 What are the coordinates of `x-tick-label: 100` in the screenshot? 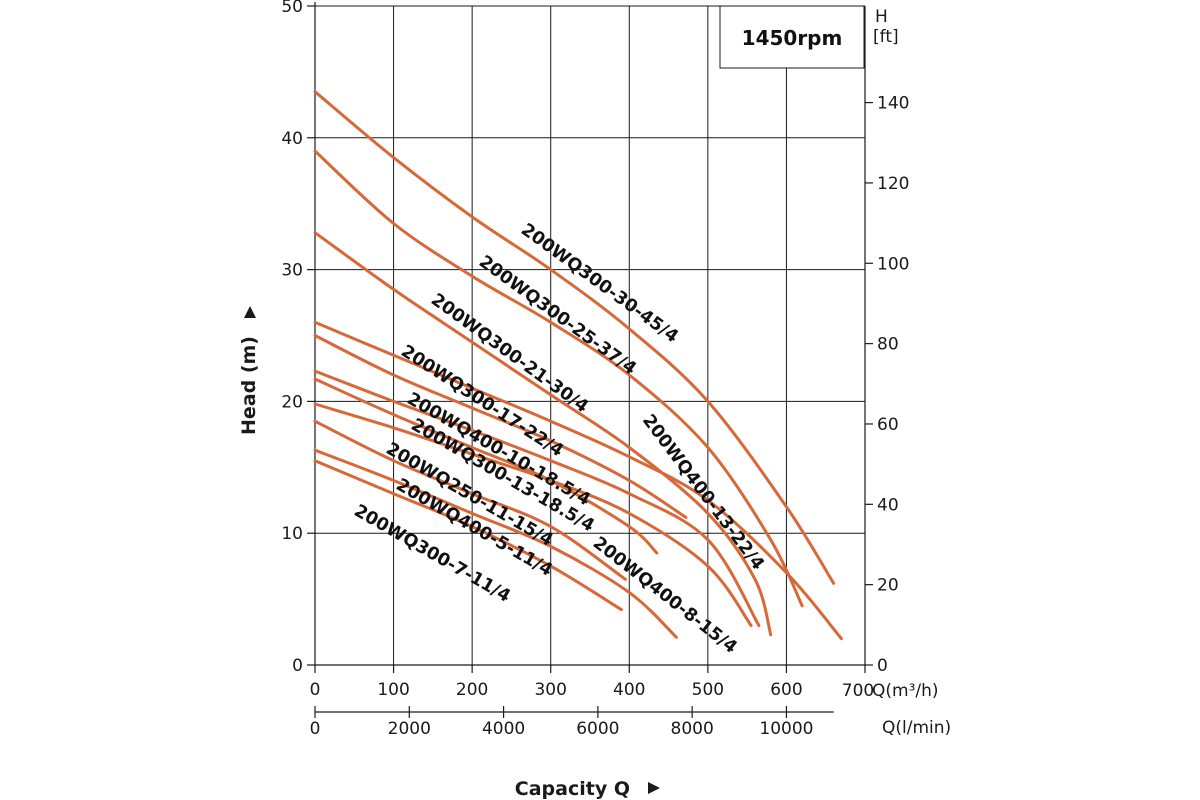 It's located at (393, 690).